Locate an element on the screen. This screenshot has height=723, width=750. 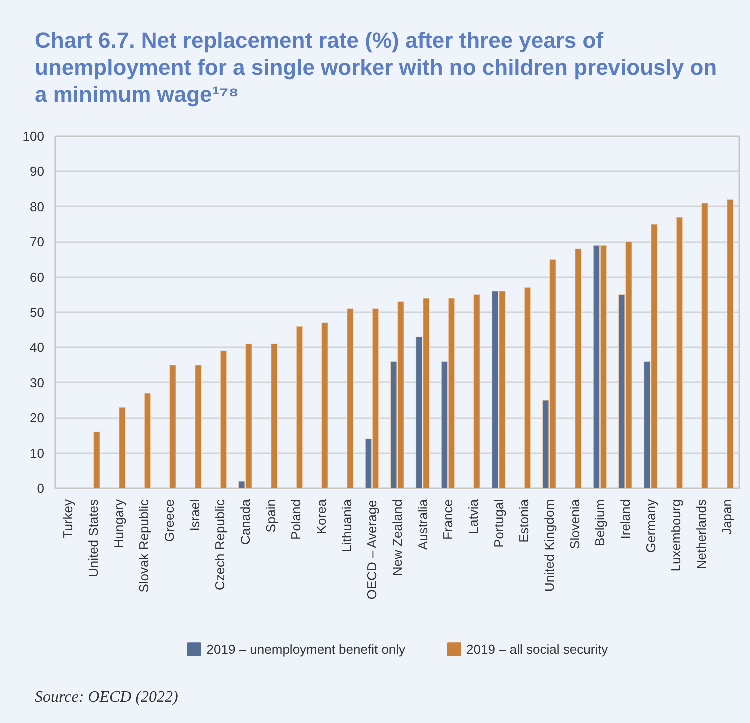
y-tick-label: 100 is located at coordinates (33, 136).